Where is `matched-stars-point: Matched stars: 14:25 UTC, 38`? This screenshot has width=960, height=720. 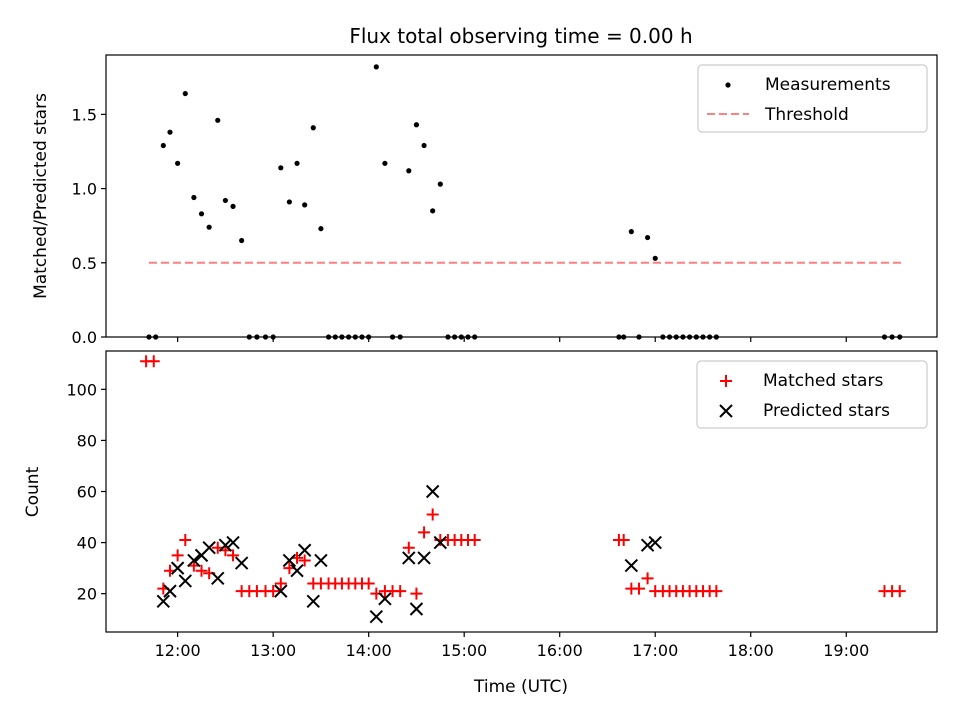 matched-stars-point: Matched stars: 14:25 UTC, 38 is located at coordinates (408, 547).